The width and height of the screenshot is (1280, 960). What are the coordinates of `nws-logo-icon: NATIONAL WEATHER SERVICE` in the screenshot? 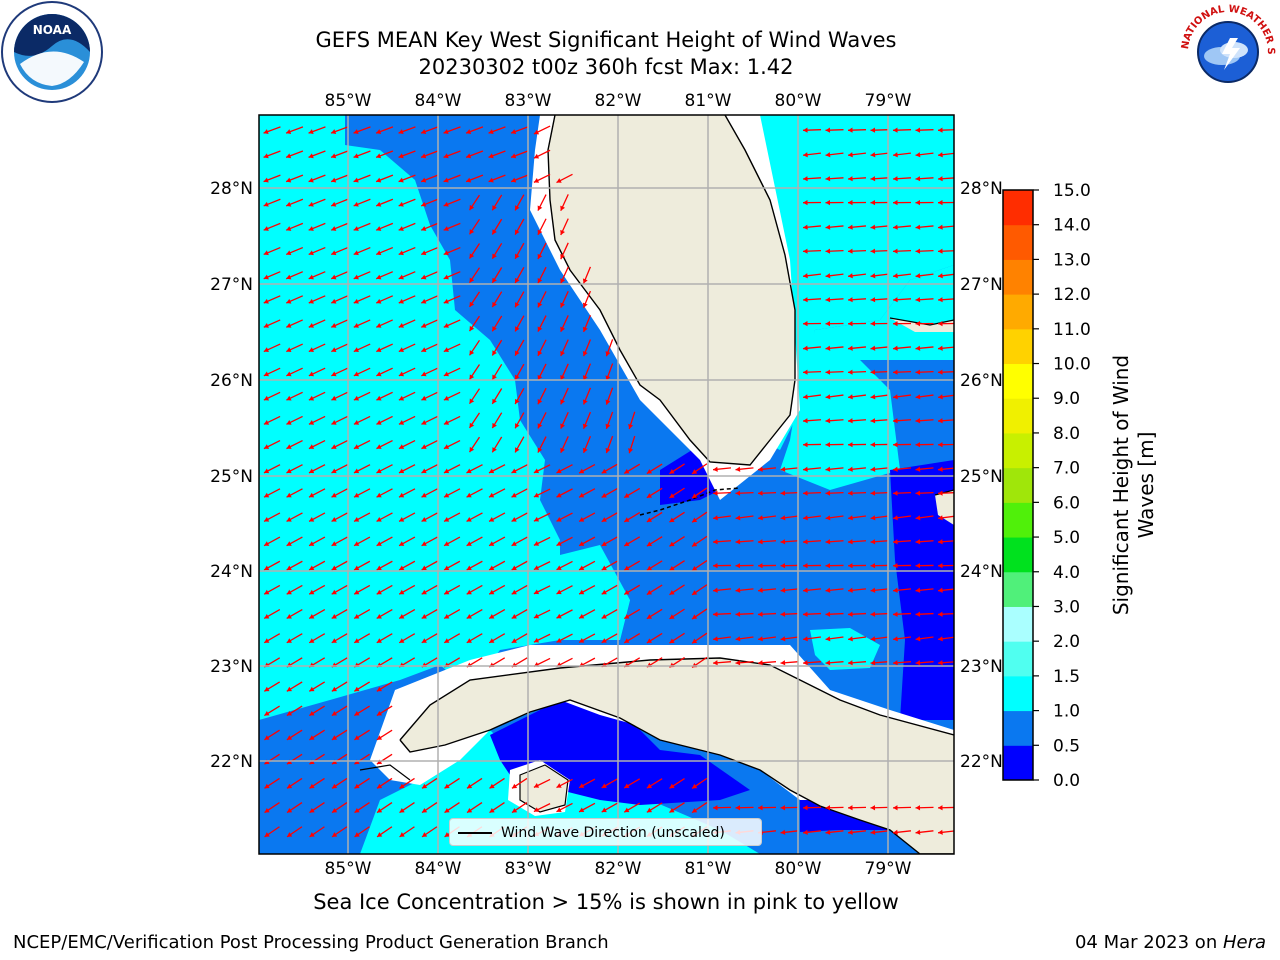 It's located at (1227, 51).